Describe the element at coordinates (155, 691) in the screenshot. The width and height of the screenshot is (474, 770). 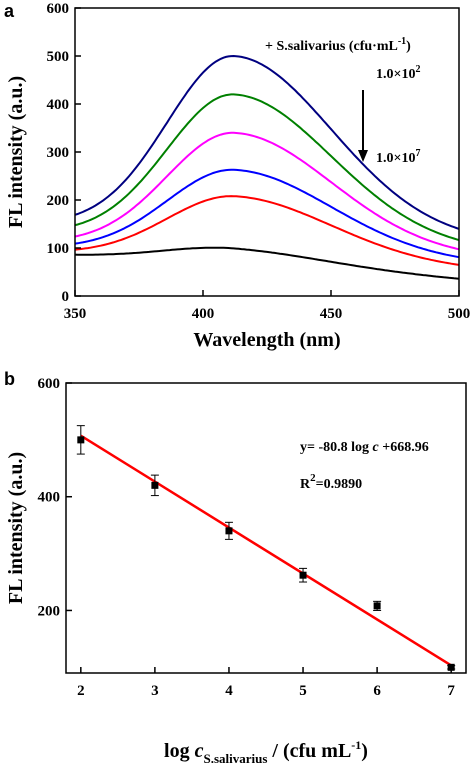
I see `x-tick-label: 3` at that location.